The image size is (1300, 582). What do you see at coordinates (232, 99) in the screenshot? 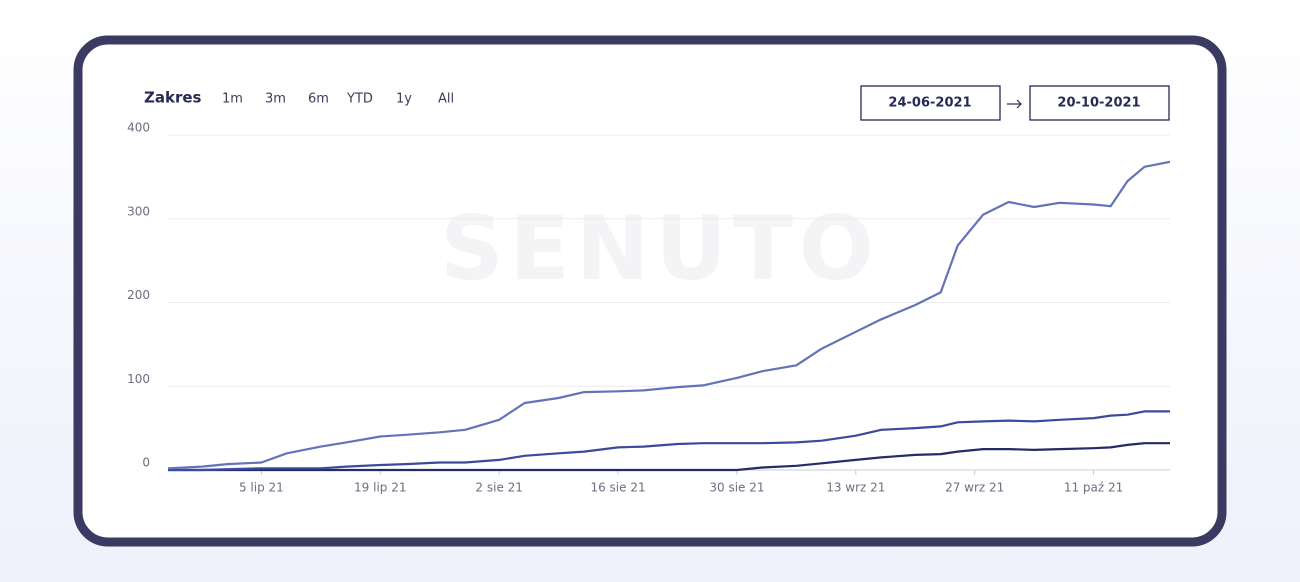
I see `range-option: 1m` at bounding box center [232, 99].